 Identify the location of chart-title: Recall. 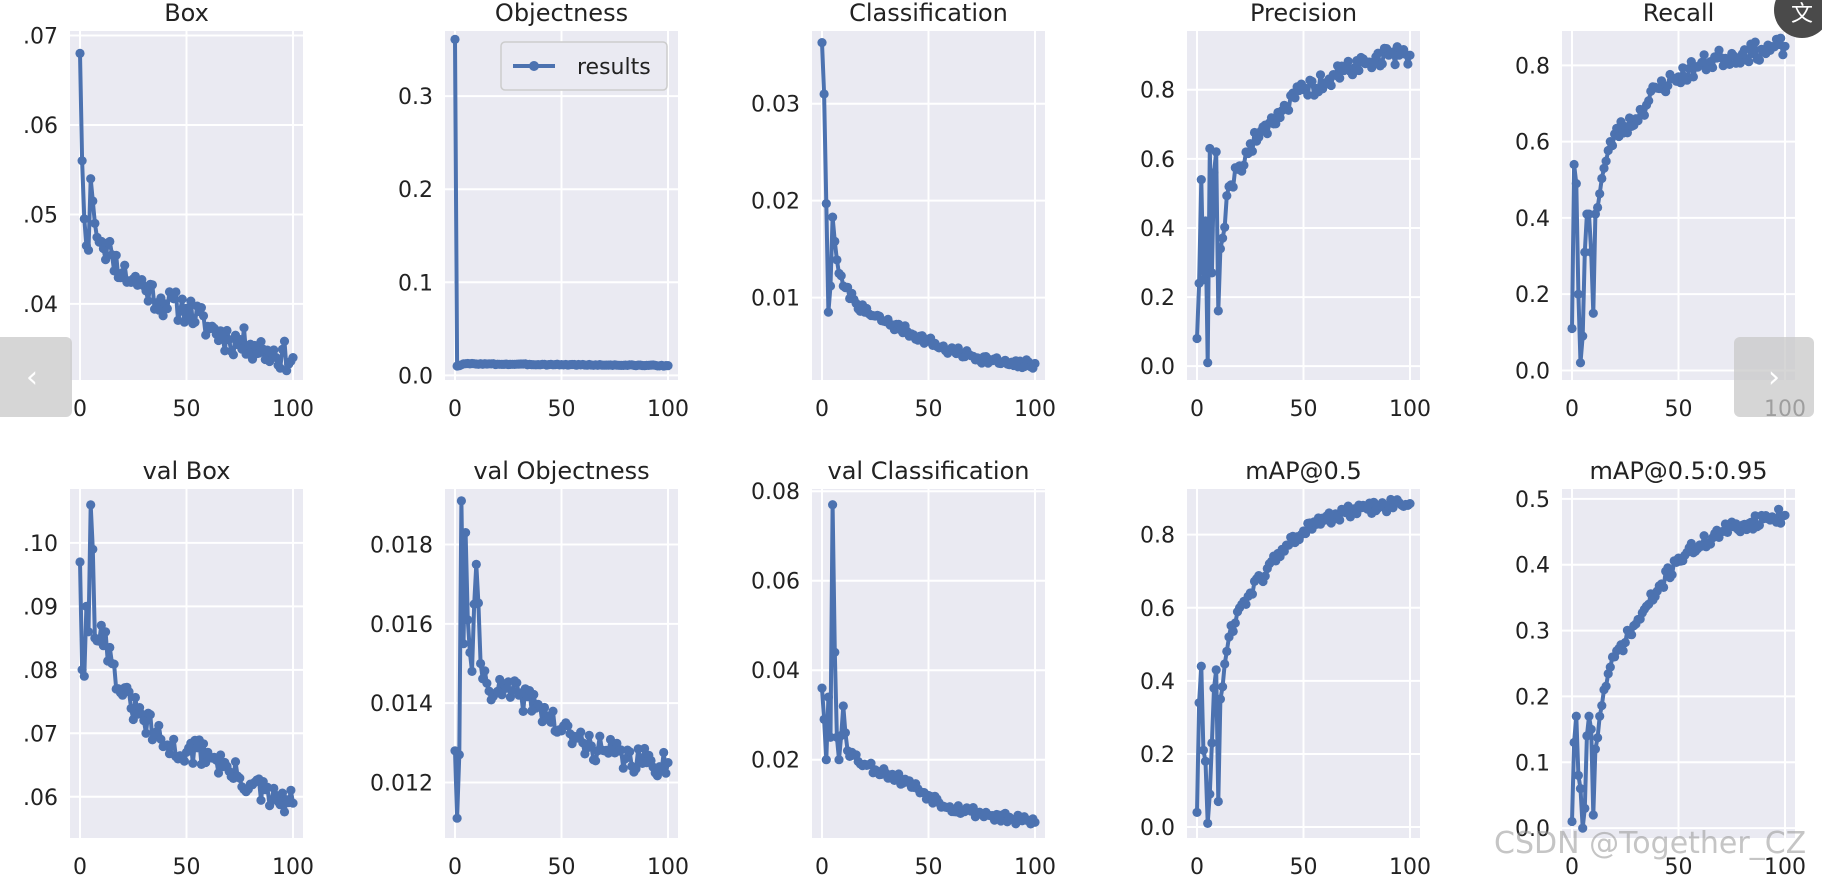
(1679, 13).